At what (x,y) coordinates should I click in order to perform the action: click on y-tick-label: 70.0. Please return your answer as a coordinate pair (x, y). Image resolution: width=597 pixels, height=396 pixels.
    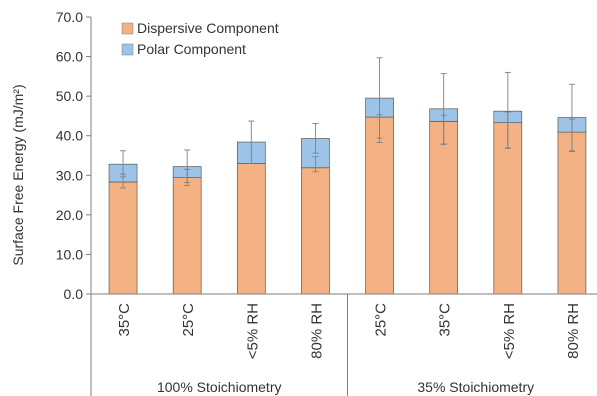
    Looking at the image, I should click on (69, 17).